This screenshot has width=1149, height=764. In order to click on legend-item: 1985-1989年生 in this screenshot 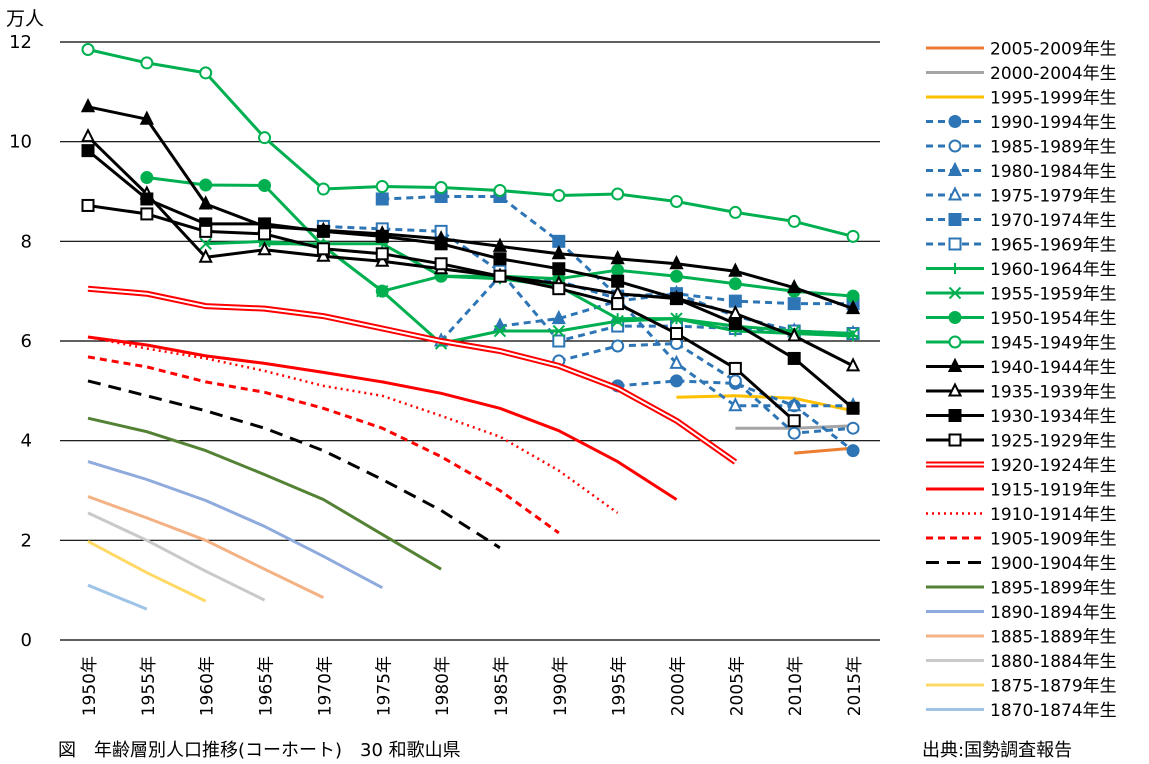, I will do `click(1021, 148)`.